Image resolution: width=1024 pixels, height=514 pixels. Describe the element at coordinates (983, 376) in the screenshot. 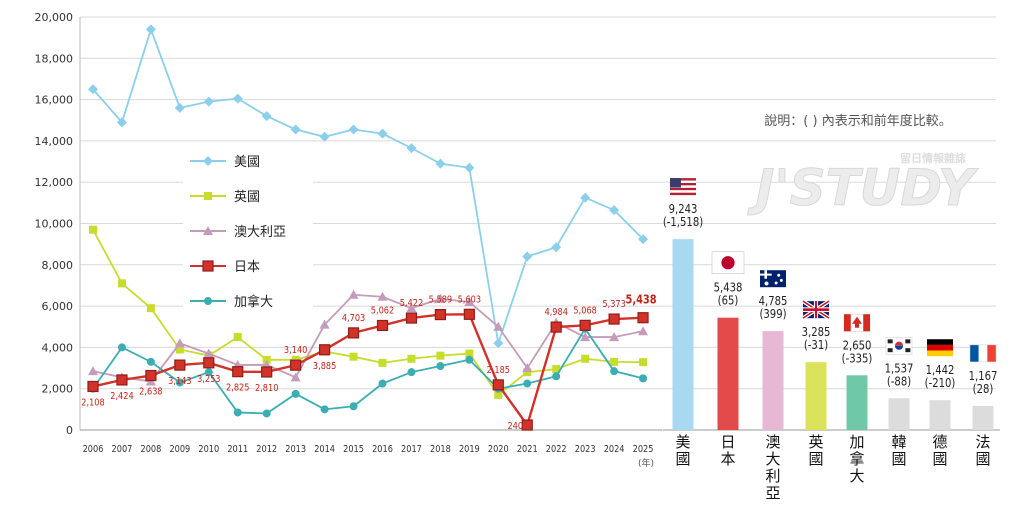

I see `bar-value-label: 1,167` at that location.